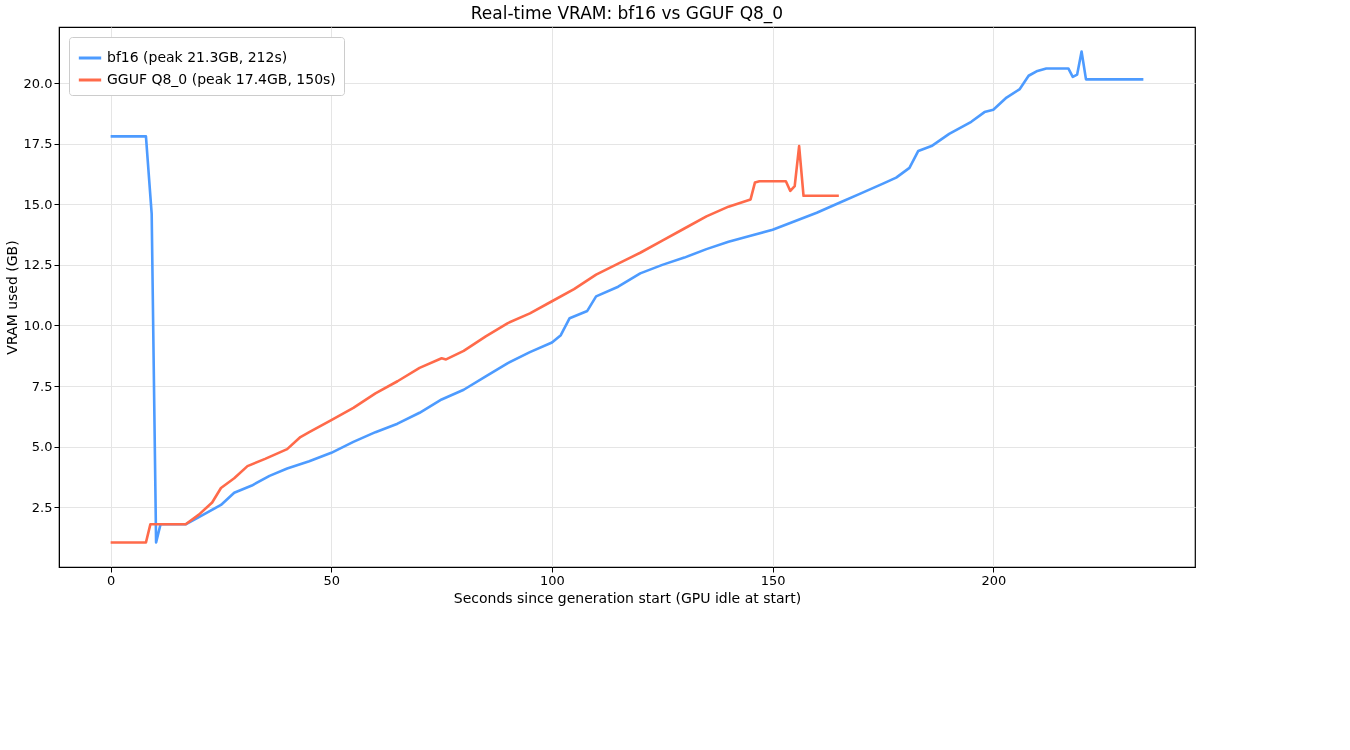 This screenshot has width=1350, height=750. Describe the element at coordinates (38, 325) in the screenshot. I see `y-tick-label: 10.0` at that location.